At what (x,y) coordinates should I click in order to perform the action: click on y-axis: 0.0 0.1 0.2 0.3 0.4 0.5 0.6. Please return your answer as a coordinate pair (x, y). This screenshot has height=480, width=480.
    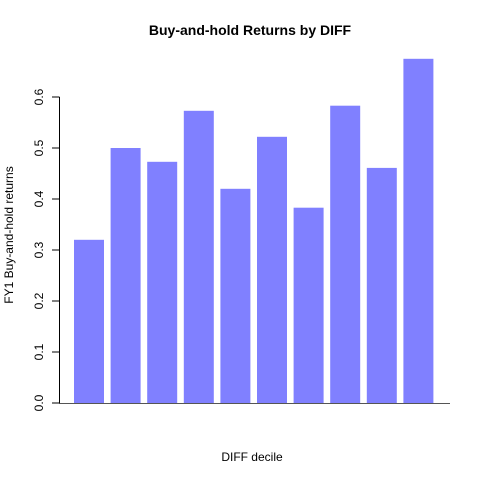
    Looking at the image, I should click on (46, 249).